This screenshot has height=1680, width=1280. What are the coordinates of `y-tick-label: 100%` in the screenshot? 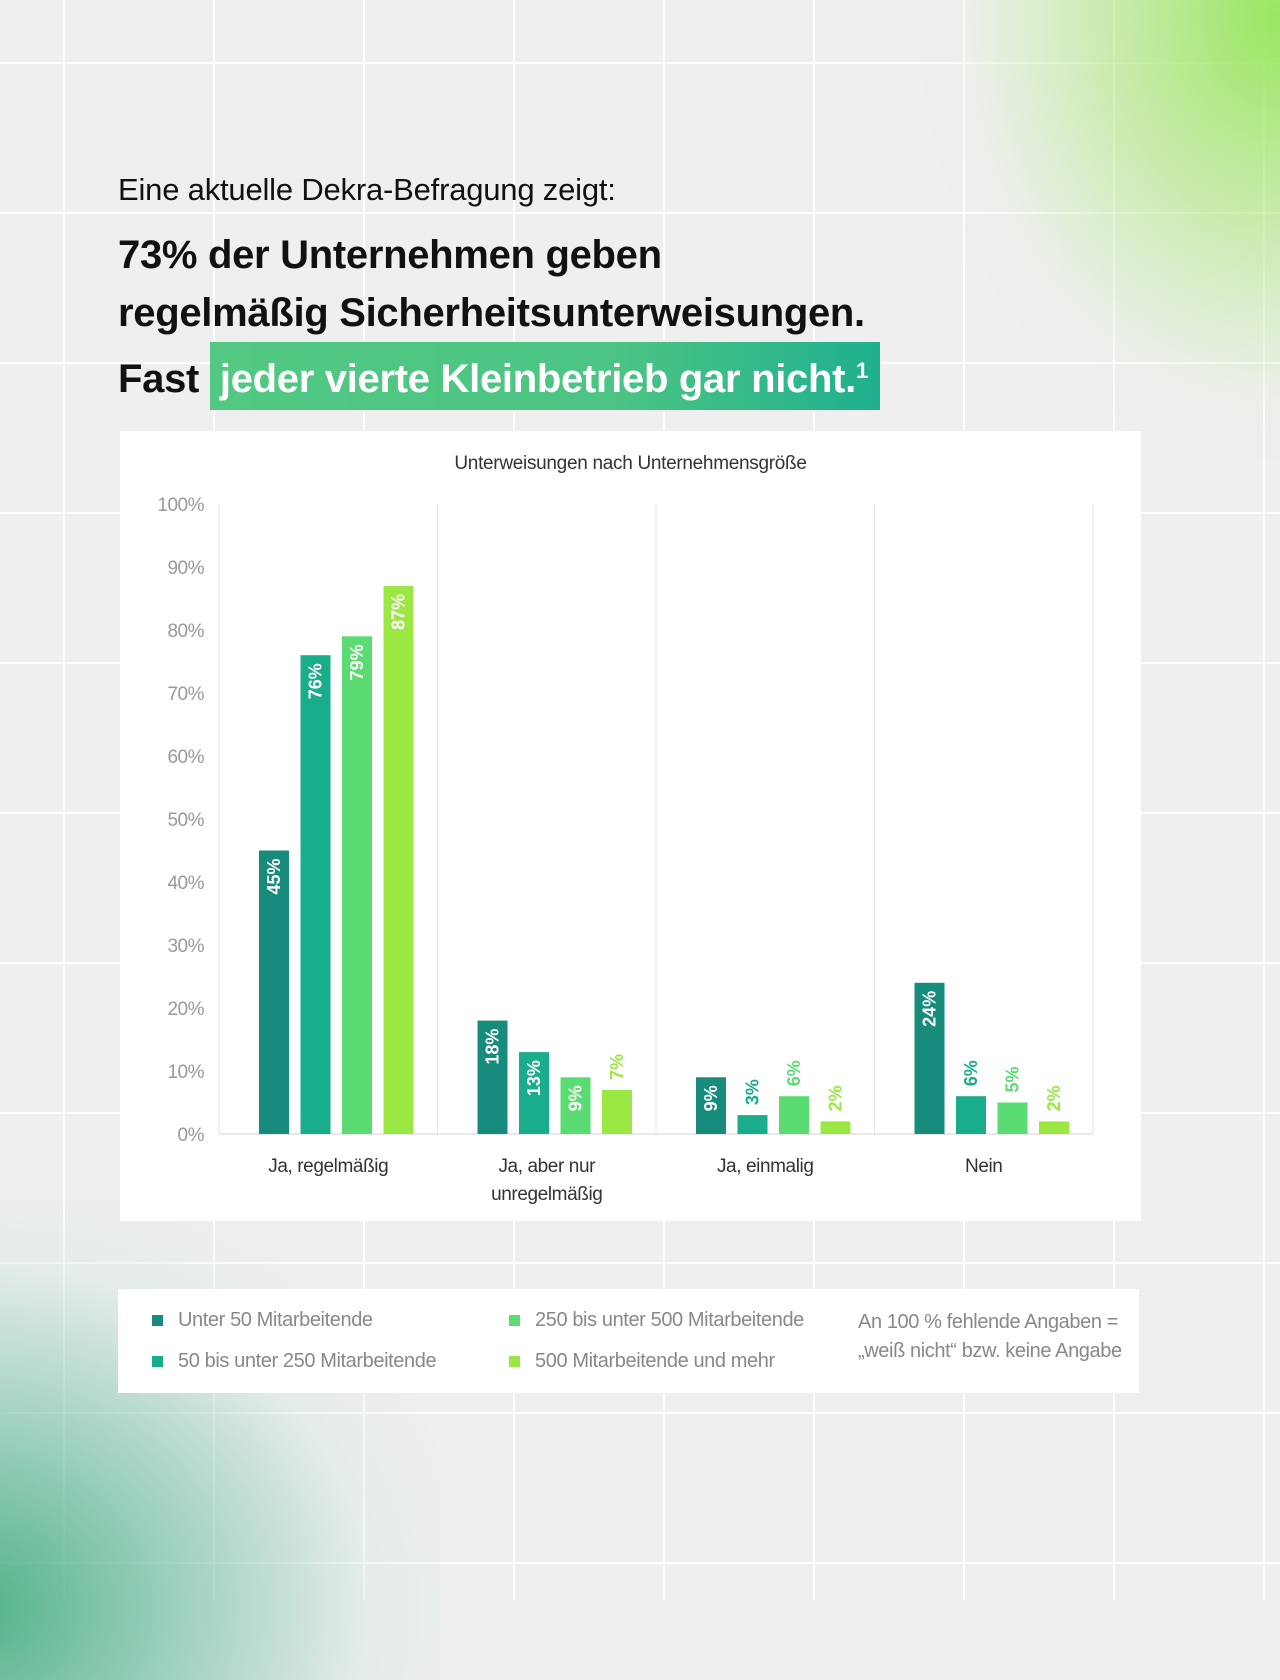 It's located at (180, 505).